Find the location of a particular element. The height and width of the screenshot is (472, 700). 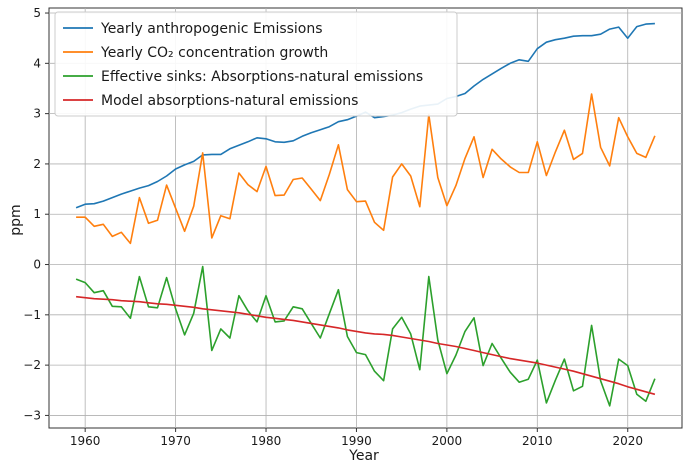

y-tick-label: 5 is located at coordinates (37, 13).